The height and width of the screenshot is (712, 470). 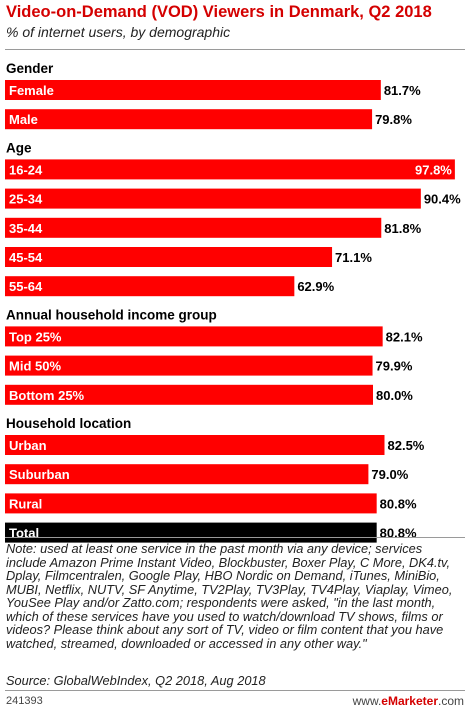 What do you see at coordinates (35, 336) in the screenshot?
I see `bar-top-25--label: Top 25%` at bounding box center [35, 336].